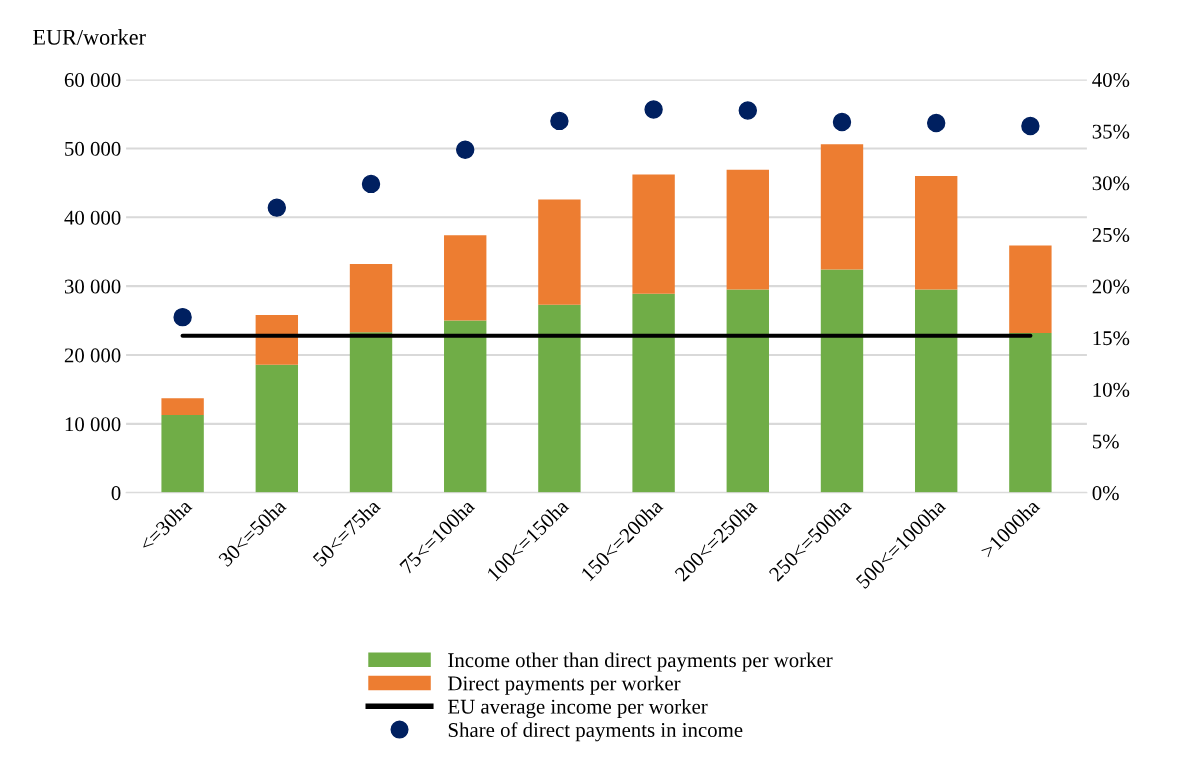 The width and height of the screenshot is (1201, 758). What do you see at coordinates (564, 685) in the screenshot?
I see `legend-label: Direct payments per worker` at bounding box center [564, 685].